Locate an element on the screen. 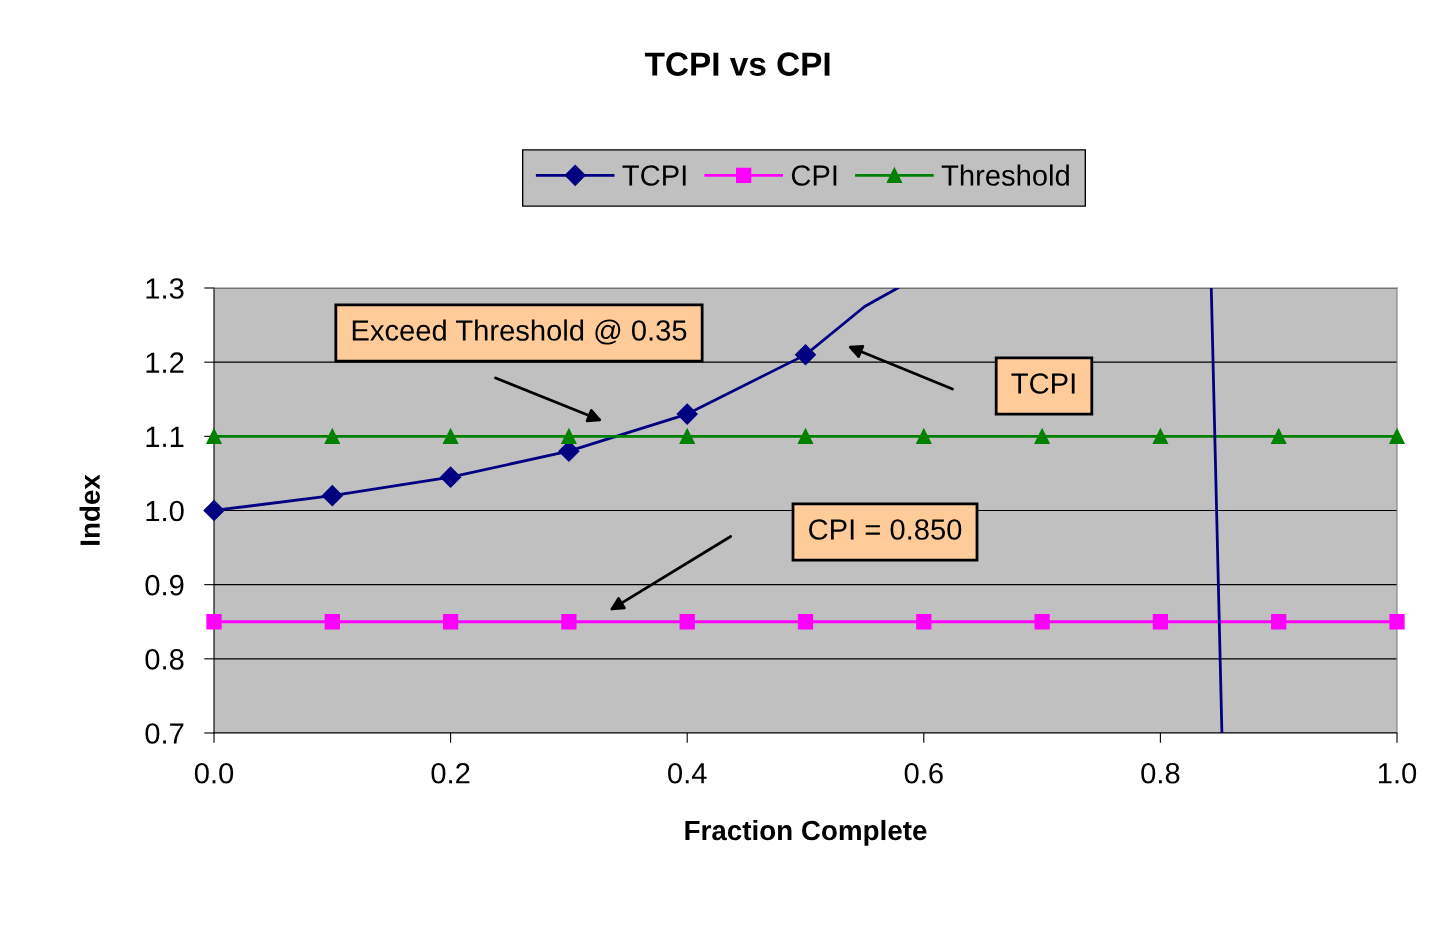 The image size is (1453, 936). y-tick-label: 0.7 is located at coordinates (164, 733).